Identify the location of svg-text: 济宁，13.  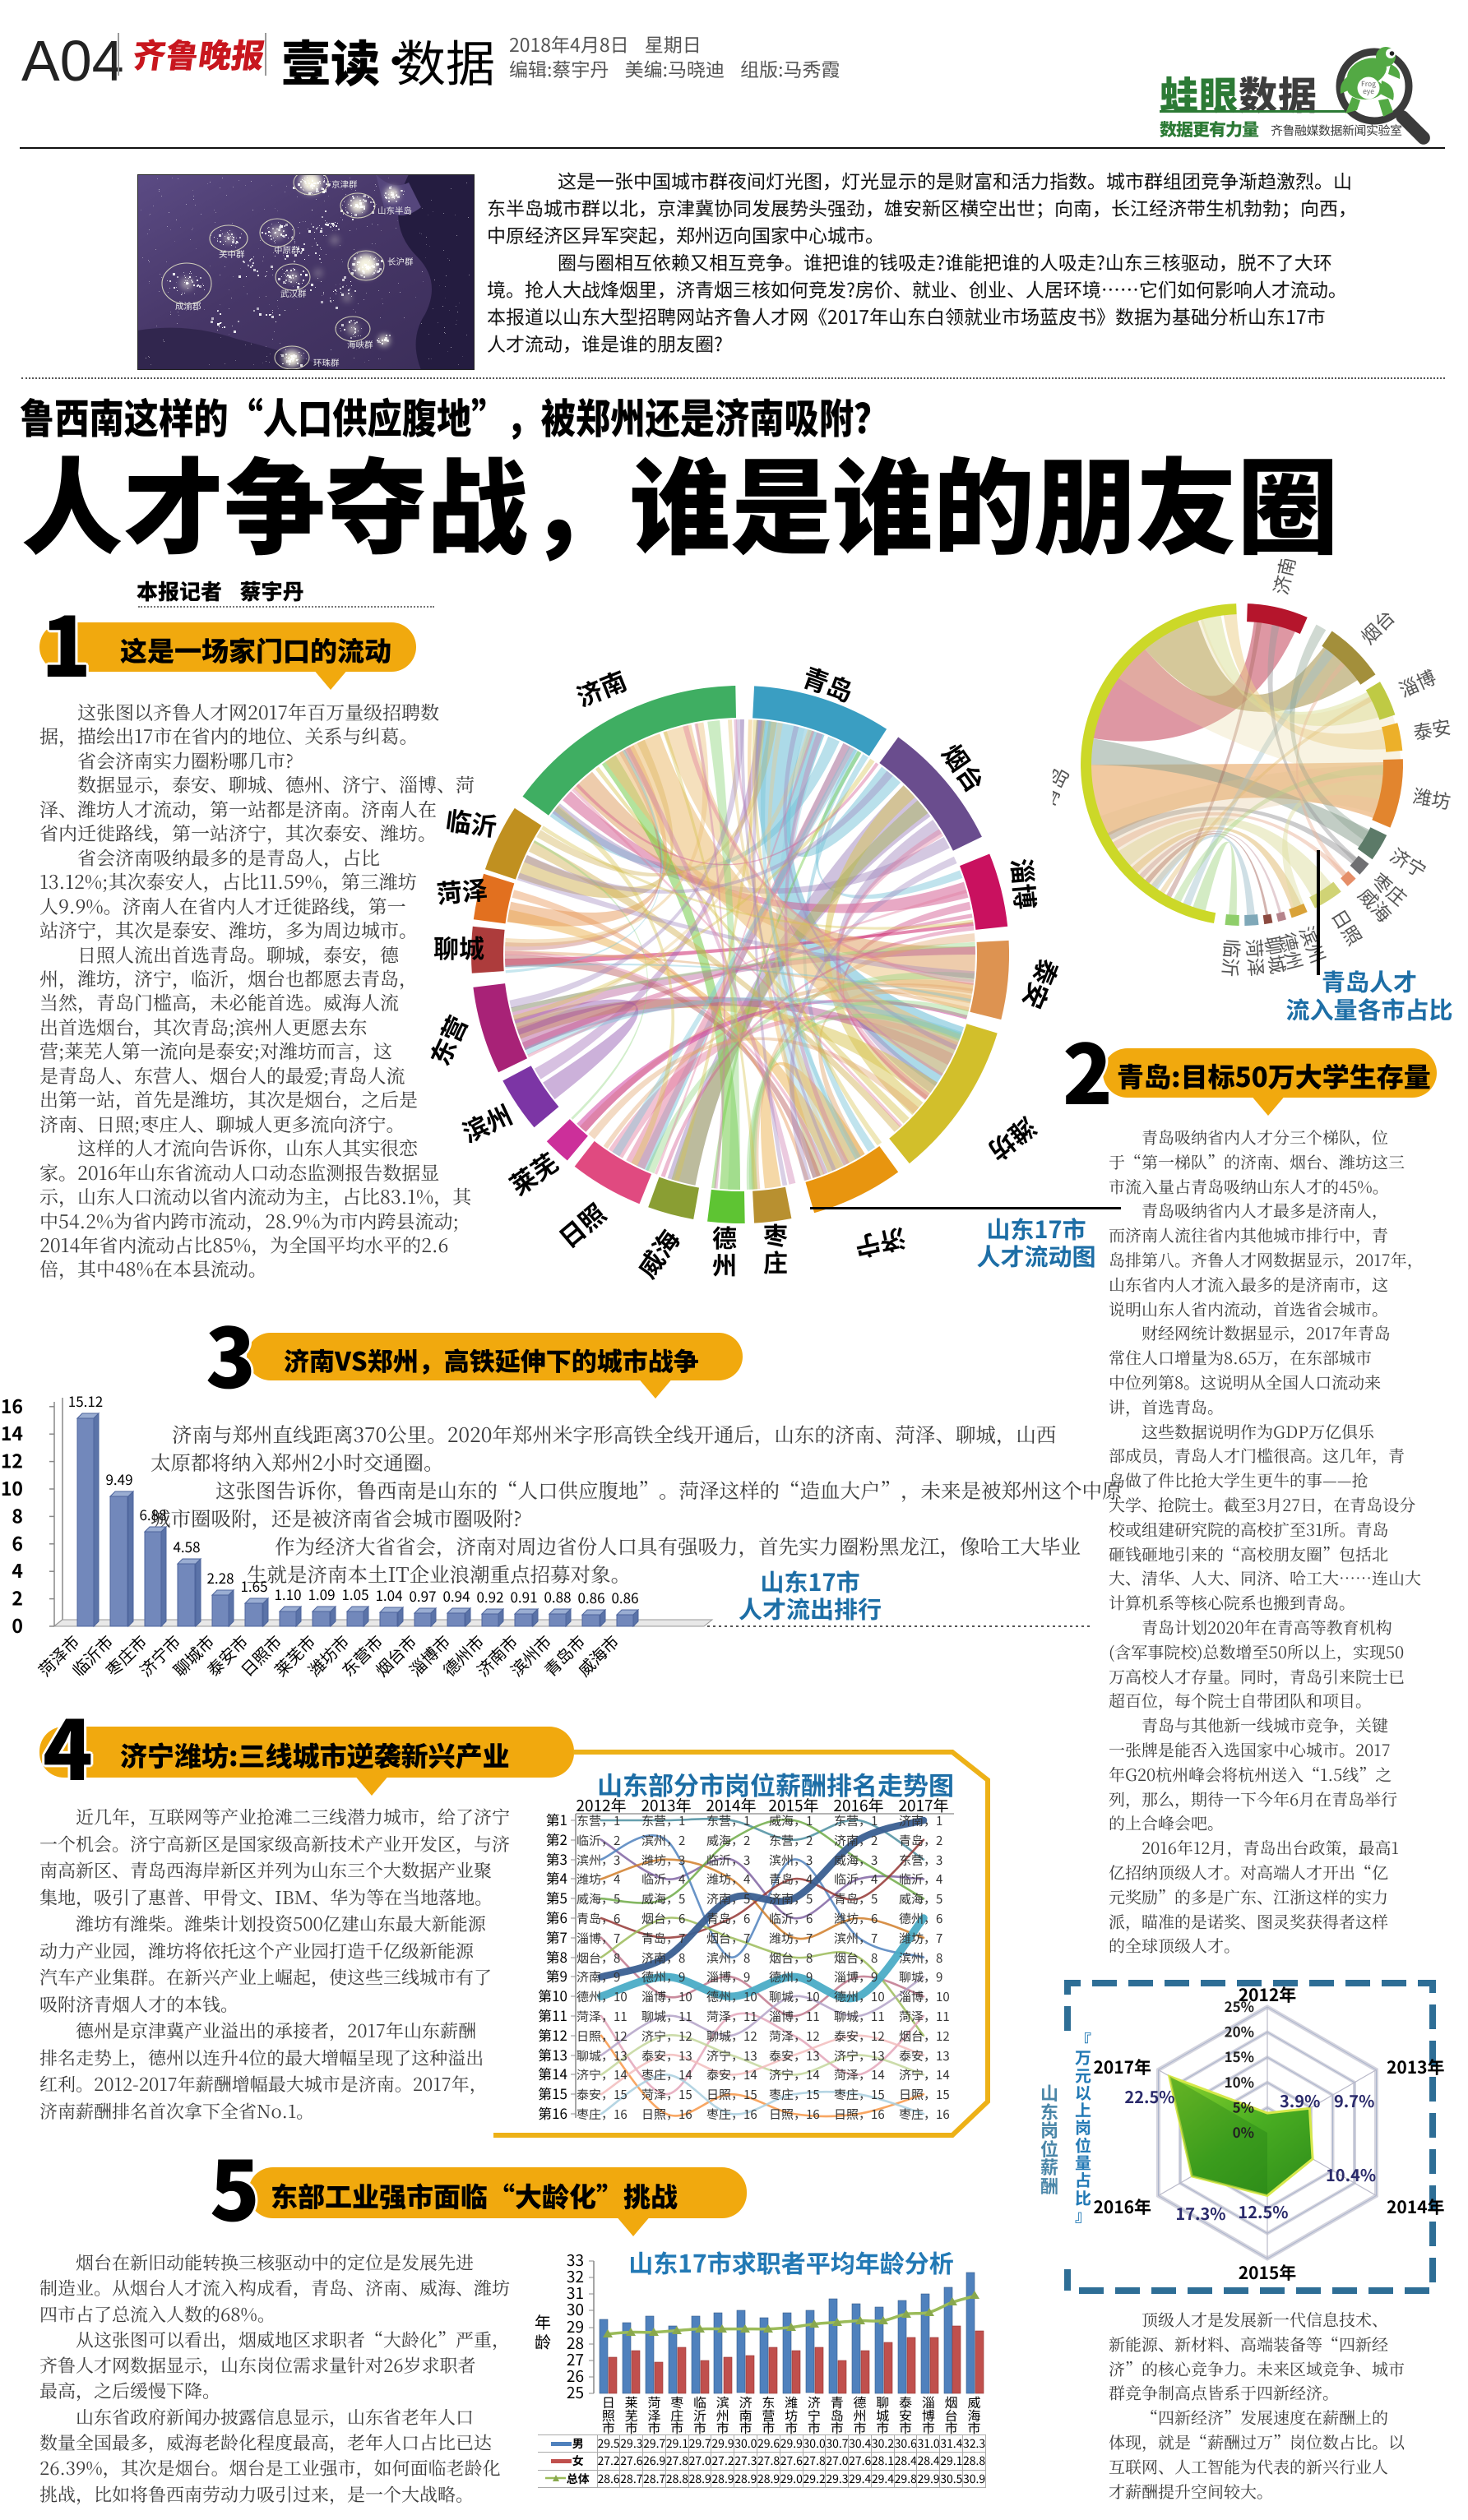
(860, 2056).